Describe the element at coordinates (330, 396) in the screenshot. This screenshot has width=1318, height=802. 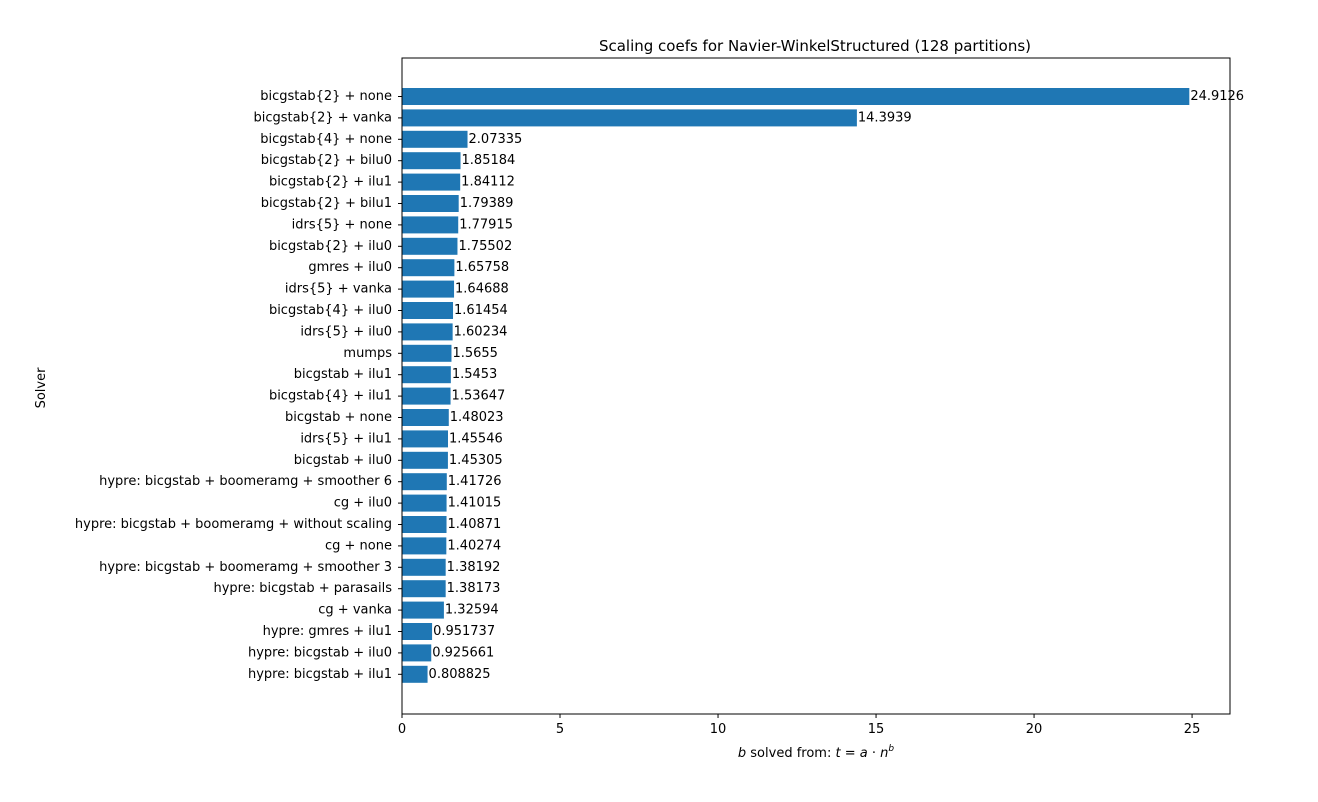
I see `y-tick-label: bicgstab{4} + ilu1` at that location.